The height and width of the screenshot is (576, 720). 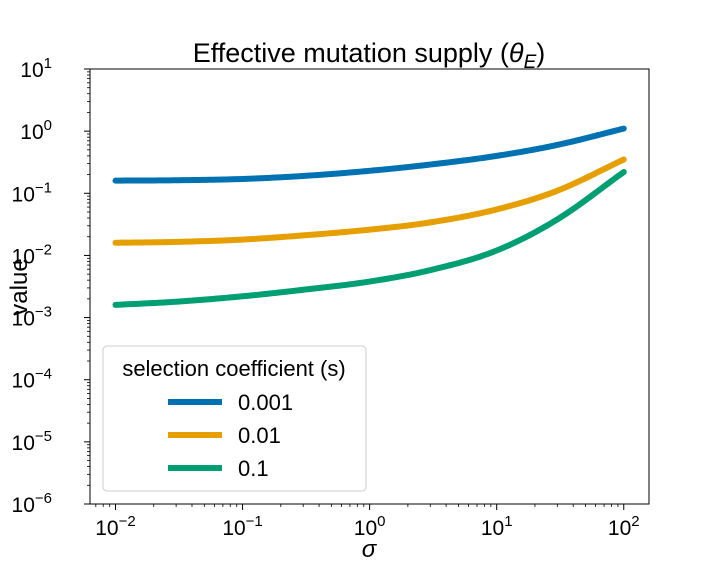 I want to click on legend-frame, so click(x=234, y=418).